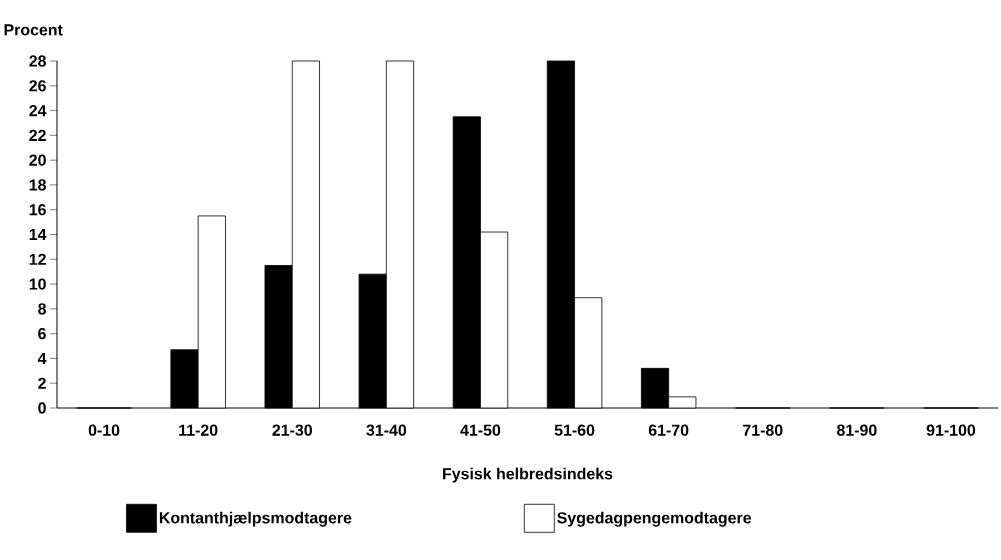 This screenshot has height=560, width=1001. Describe the element at coordinates (42, 408) in the screenshot. I see `y-tick-label: 0` at that location.